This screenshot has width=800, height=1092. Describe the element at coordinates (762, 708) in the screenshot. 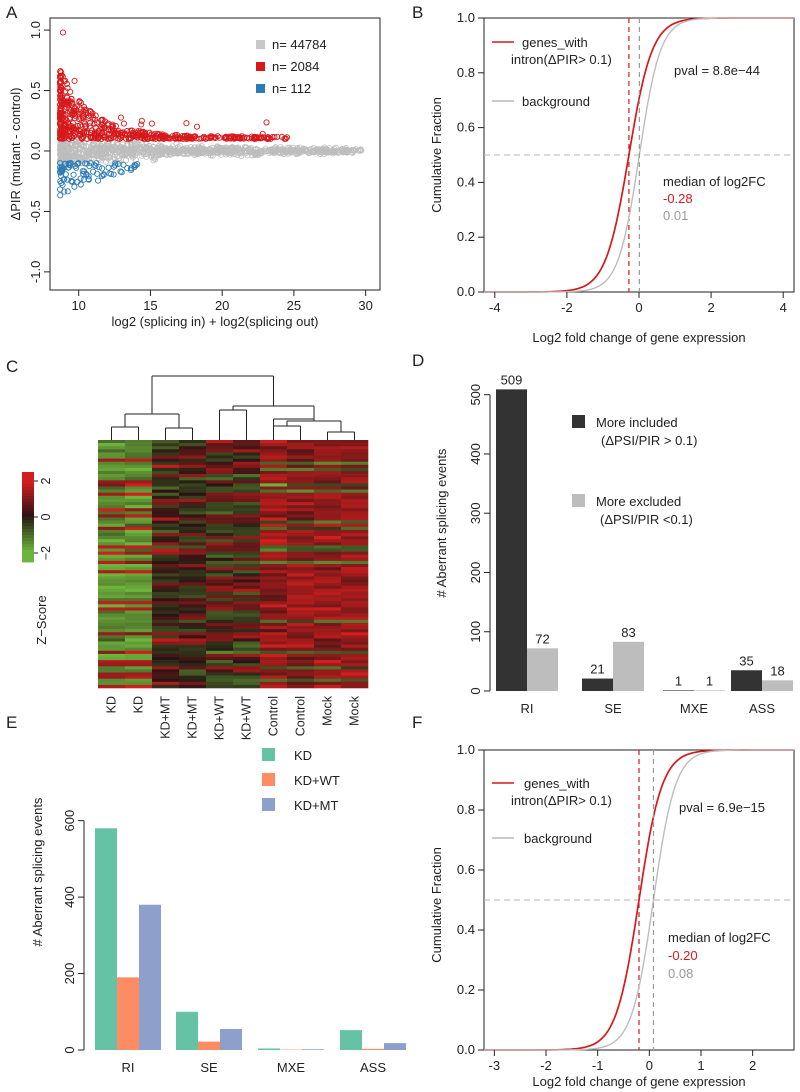

I see `category-label: ASS` at that location.